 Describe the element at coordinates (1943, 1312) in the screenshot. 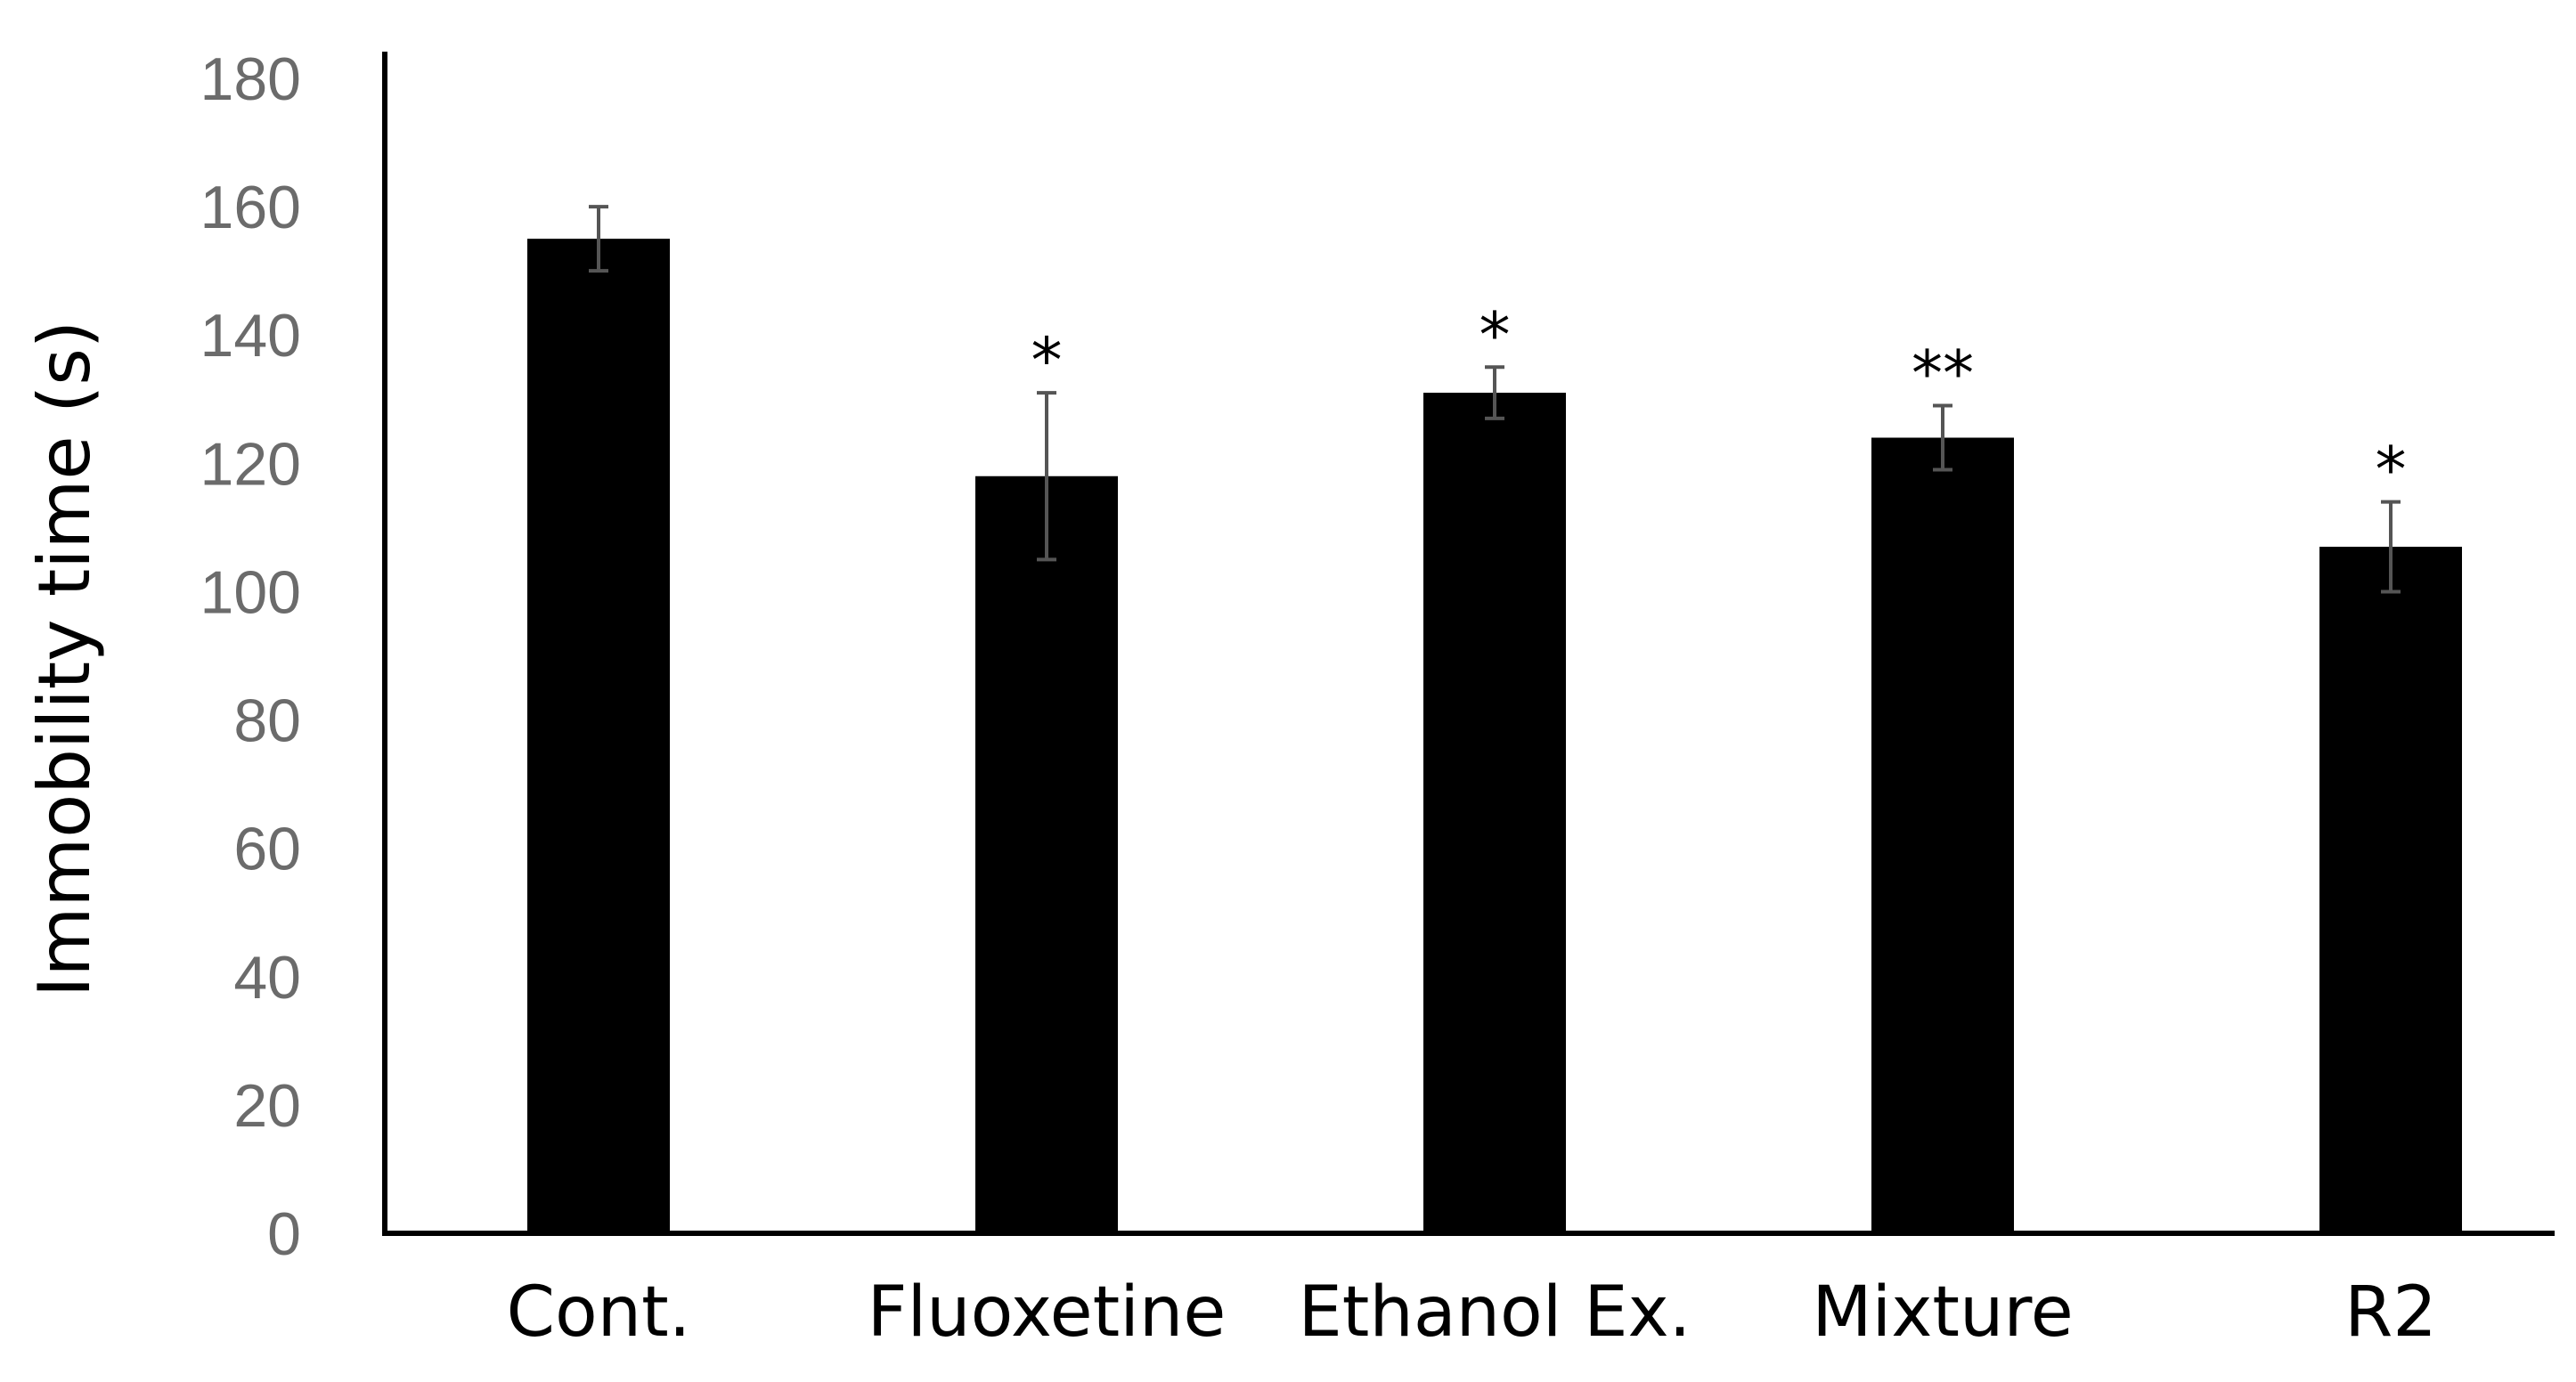

I see `x-tick-label: Mixture` at that location.